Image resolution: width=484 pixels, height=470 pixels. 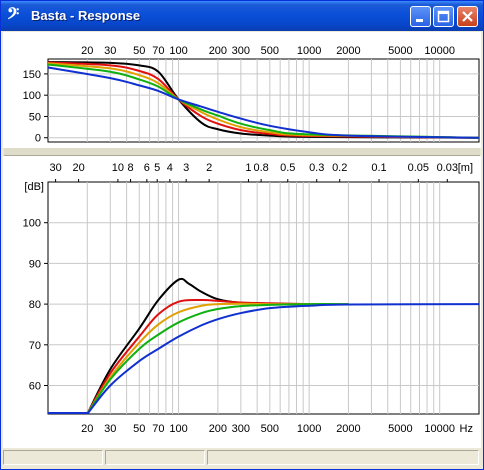 I want to click on wavelength-label: 1, so click(x=248, y=168).